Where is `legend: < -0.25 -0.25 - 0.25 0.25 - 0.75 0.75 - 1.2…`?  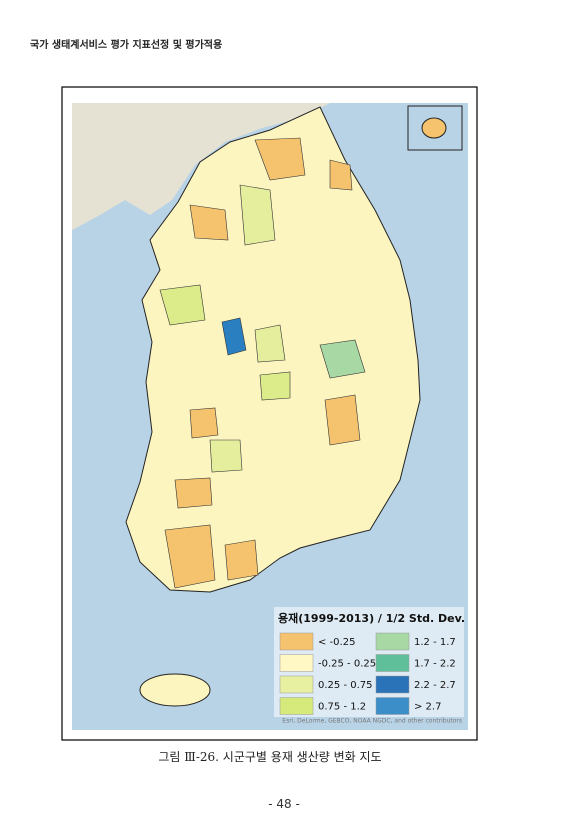
legend: < -0.25 -0.25 - 0.25 0.25 - 0.75 0.75 - 1.2… is located at coordinates (367, 673).